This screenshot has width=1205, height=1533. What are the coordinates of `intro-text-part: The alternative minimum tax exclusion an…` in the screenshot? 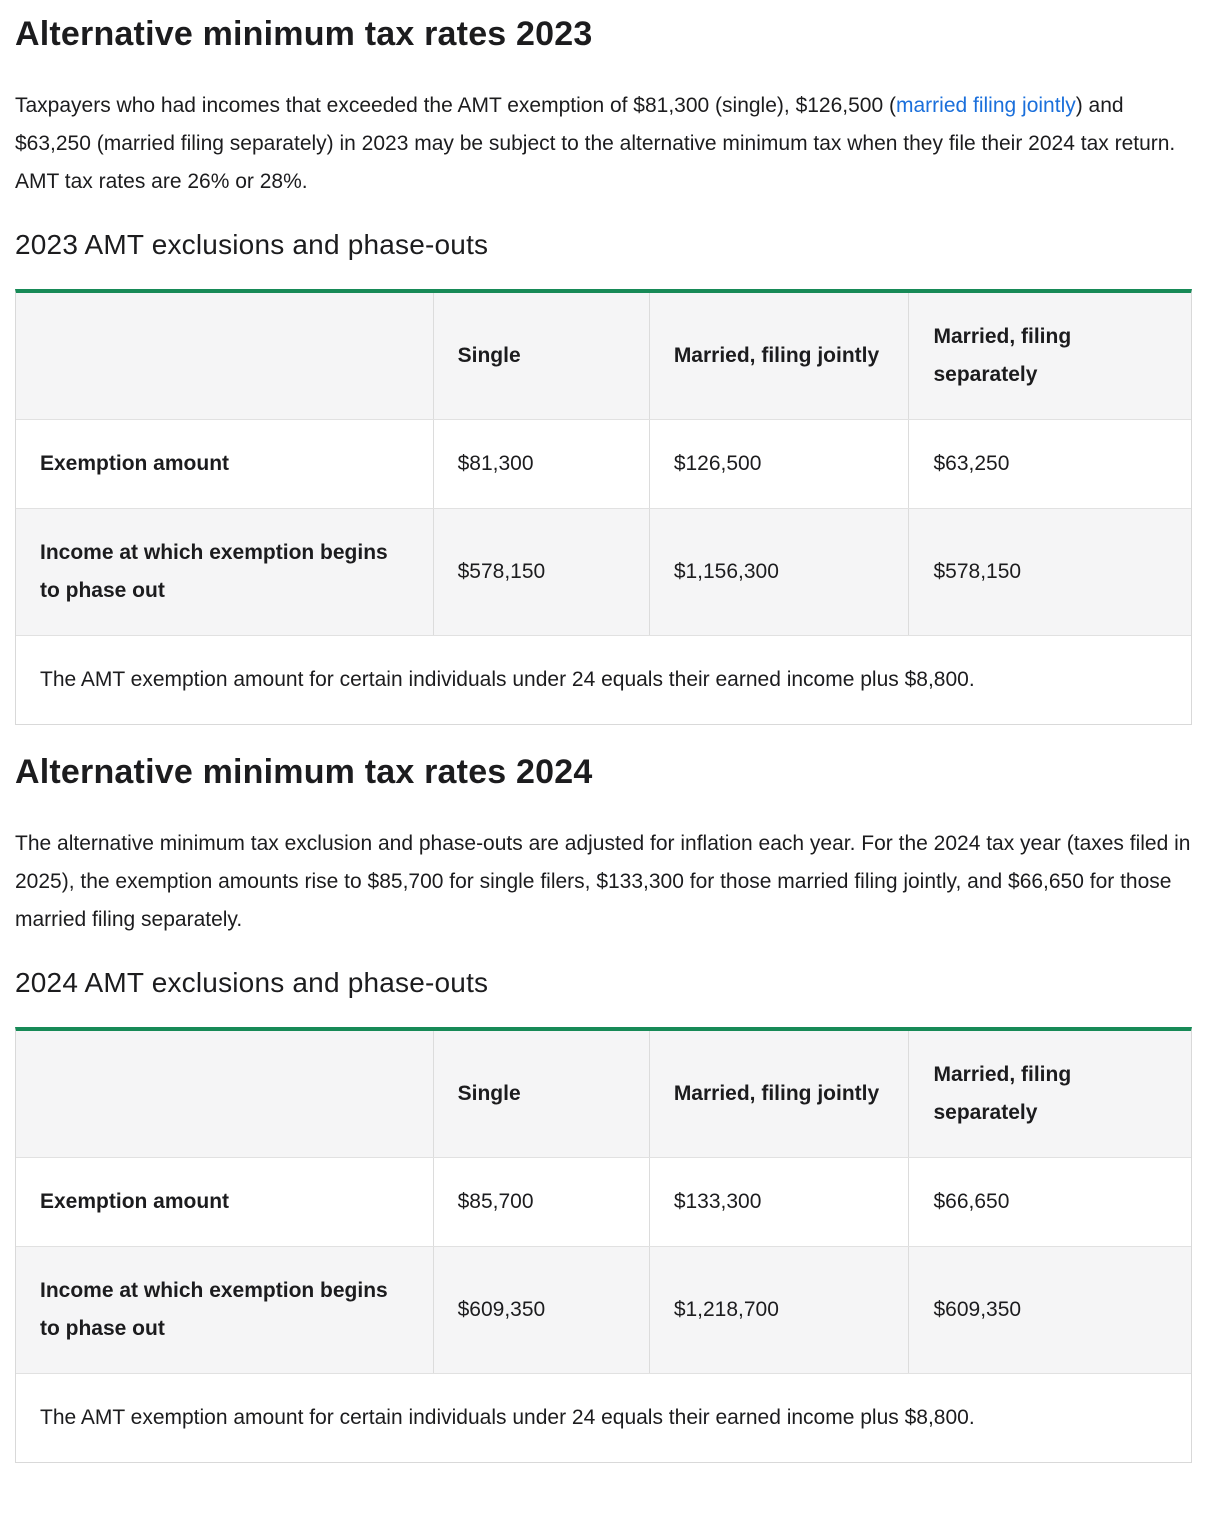 It's located at (603, 881).